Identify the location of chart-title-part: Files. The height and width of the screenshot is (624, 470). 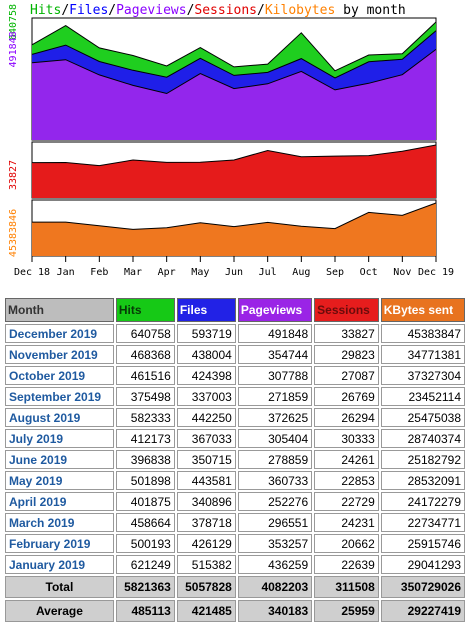
(88, 10).